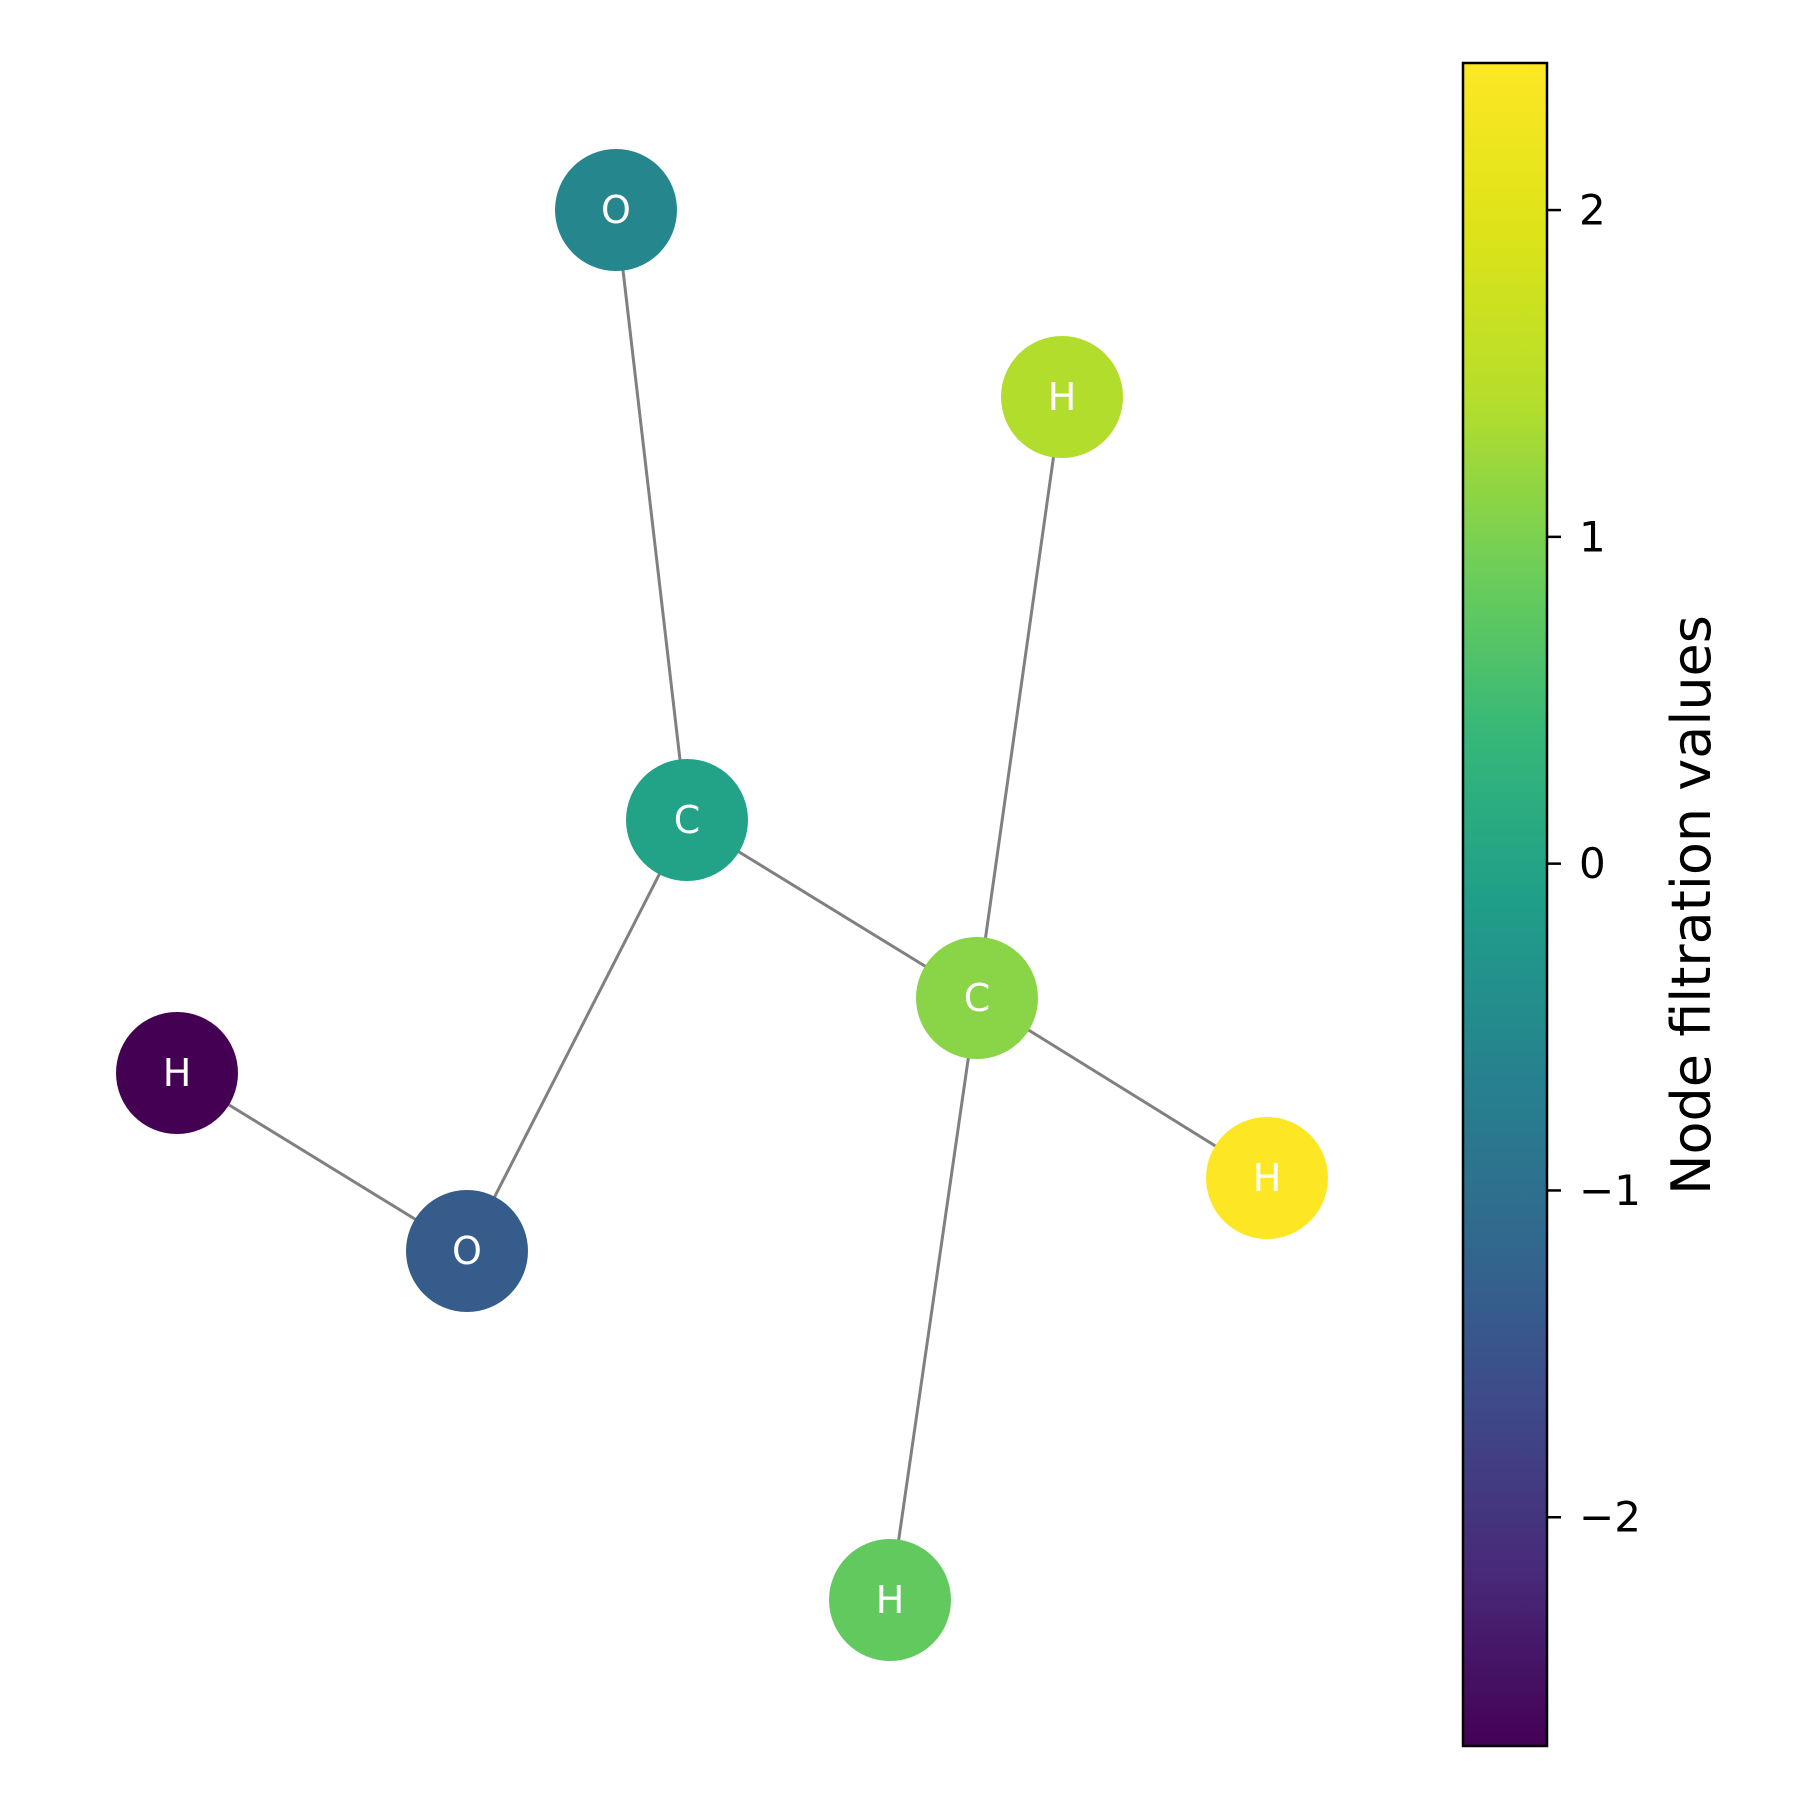 This screenshot has height=1800, width=1800. Describe the element at coordinates (1592, 536) in the screenshot. I see `colorbar-tick-label: 1` at that location.